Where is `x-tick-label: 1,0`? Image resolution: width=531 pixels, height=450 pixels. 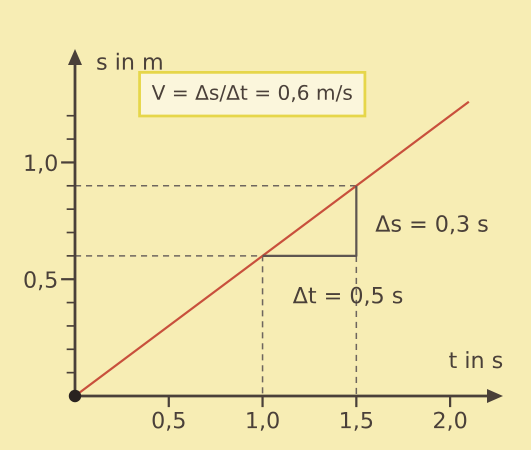 x-tick-label: 1,0 is located at coordinates (263, 421).